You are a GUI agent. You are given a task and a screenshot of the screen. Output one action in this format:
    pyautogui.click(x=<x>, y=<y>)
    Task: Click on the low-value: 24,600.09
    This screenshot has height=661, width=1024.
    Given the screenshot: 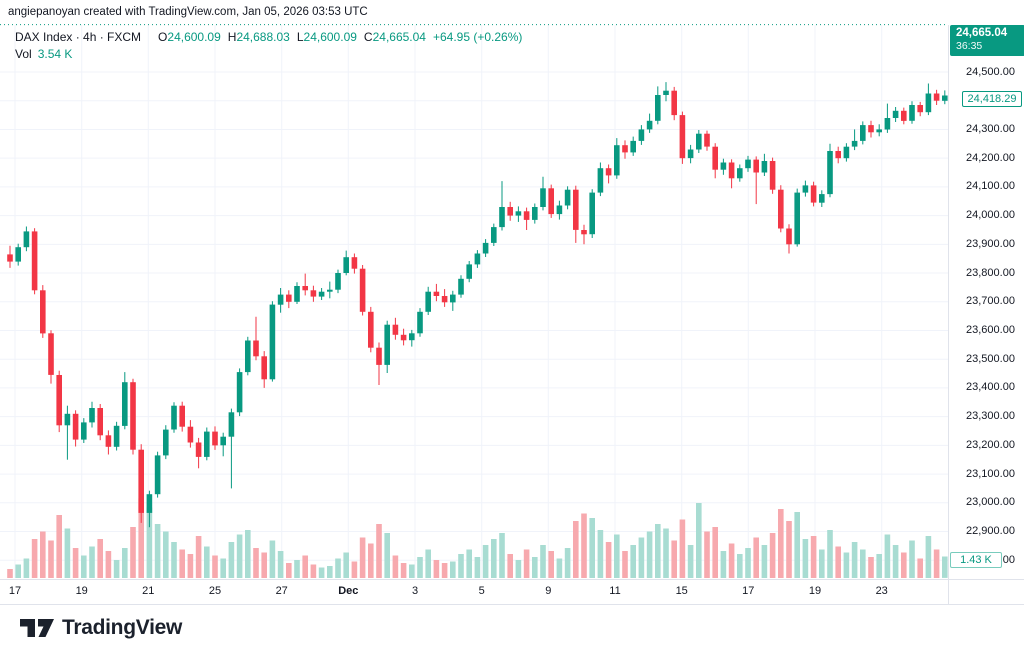 What is the action you would take?
    pyautogui.click(x=330, y=37)
    